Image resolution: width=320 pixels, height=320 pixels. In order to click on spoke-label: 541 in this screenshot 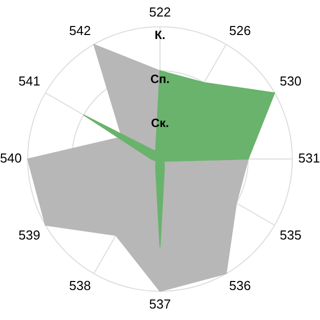, I will do `click(29, 81)`.